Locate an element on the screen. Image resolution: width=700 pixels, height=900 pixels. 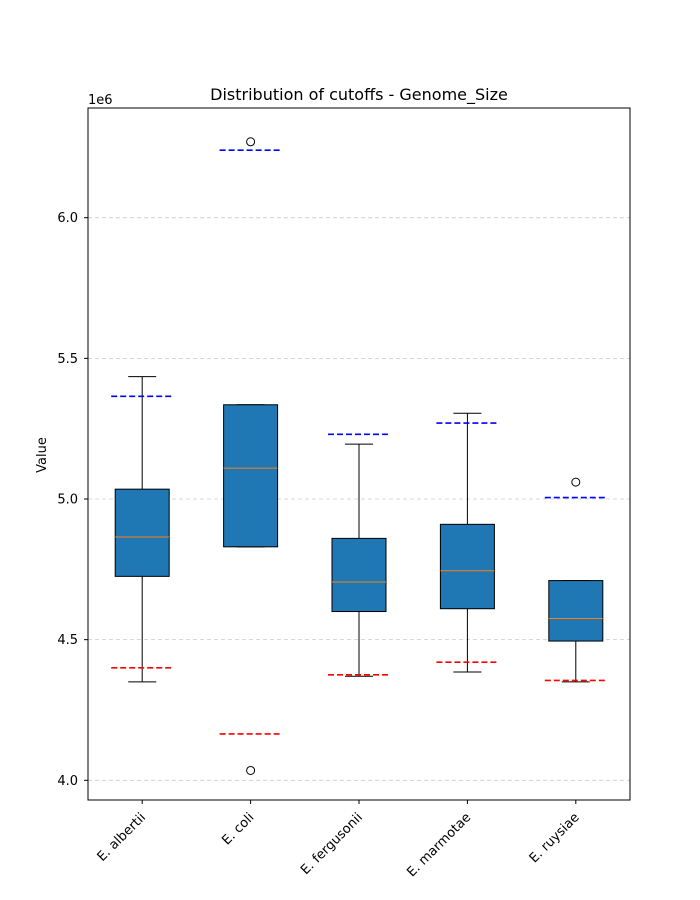
y-axis-ticks: 4.0 4.5 5.0 5.5 6.0 is located at coordinates (72, 500).